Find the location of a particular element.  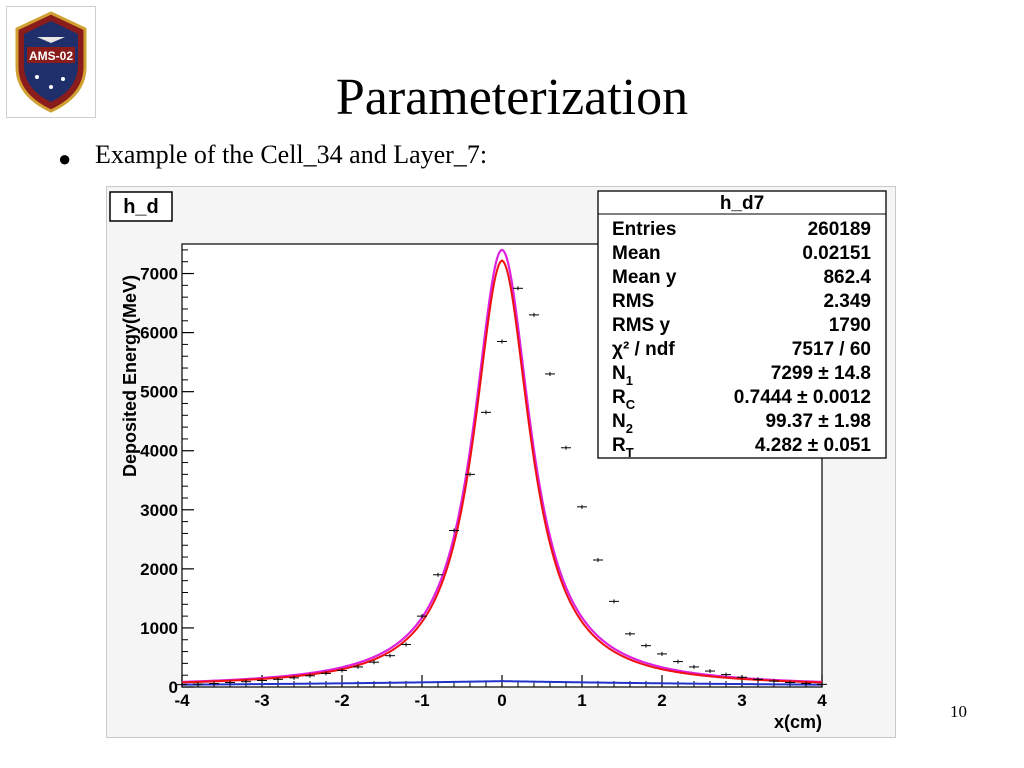

hist-title-box is located at coordinates (141, 206).